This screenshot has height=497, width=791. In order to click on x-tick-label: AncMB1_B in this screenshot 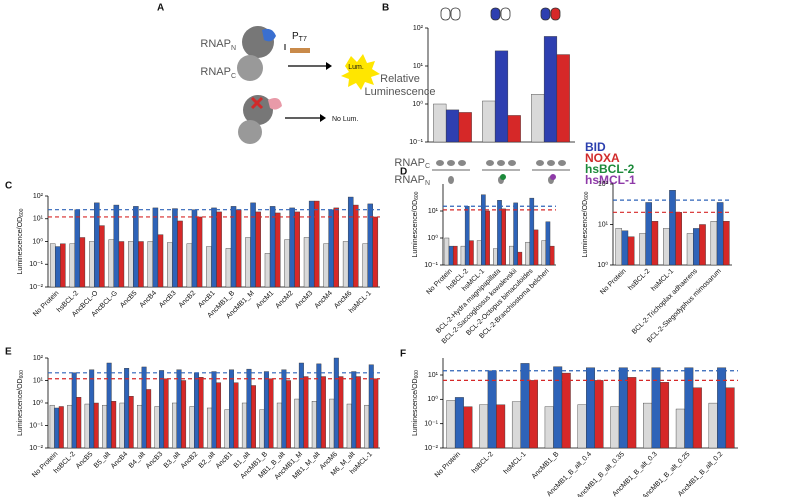, I will do `click(546, 466)`.